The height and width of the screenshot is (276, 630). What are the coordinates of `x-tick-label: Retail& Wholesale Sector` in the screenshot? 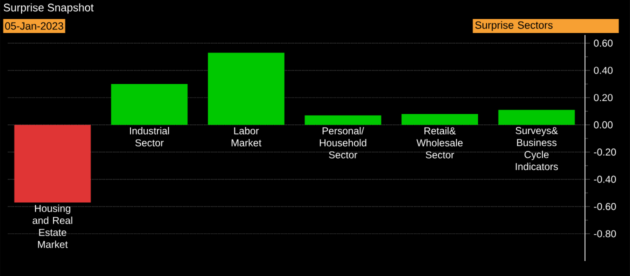 It's located at (439, 142).